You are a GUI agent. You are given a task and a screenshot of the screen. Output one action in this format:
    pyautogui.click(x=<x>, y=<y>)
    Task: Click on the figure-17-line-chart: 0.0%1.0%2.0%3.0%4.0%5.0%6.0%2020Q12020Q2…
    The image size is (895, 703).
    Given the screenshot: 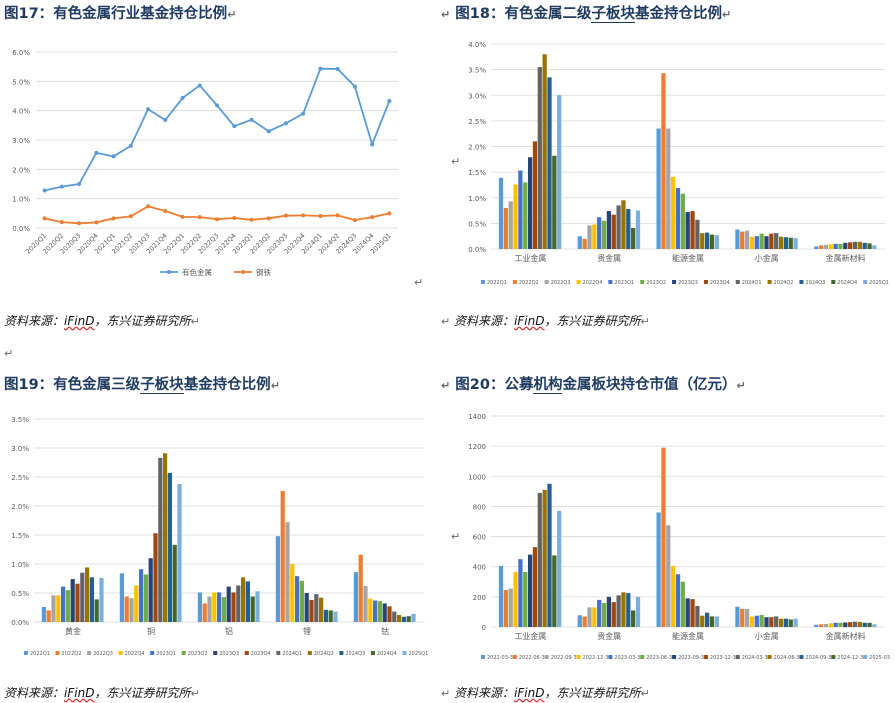 What is the action you would take?
    pyautogui.click(x=205, y=163)
    